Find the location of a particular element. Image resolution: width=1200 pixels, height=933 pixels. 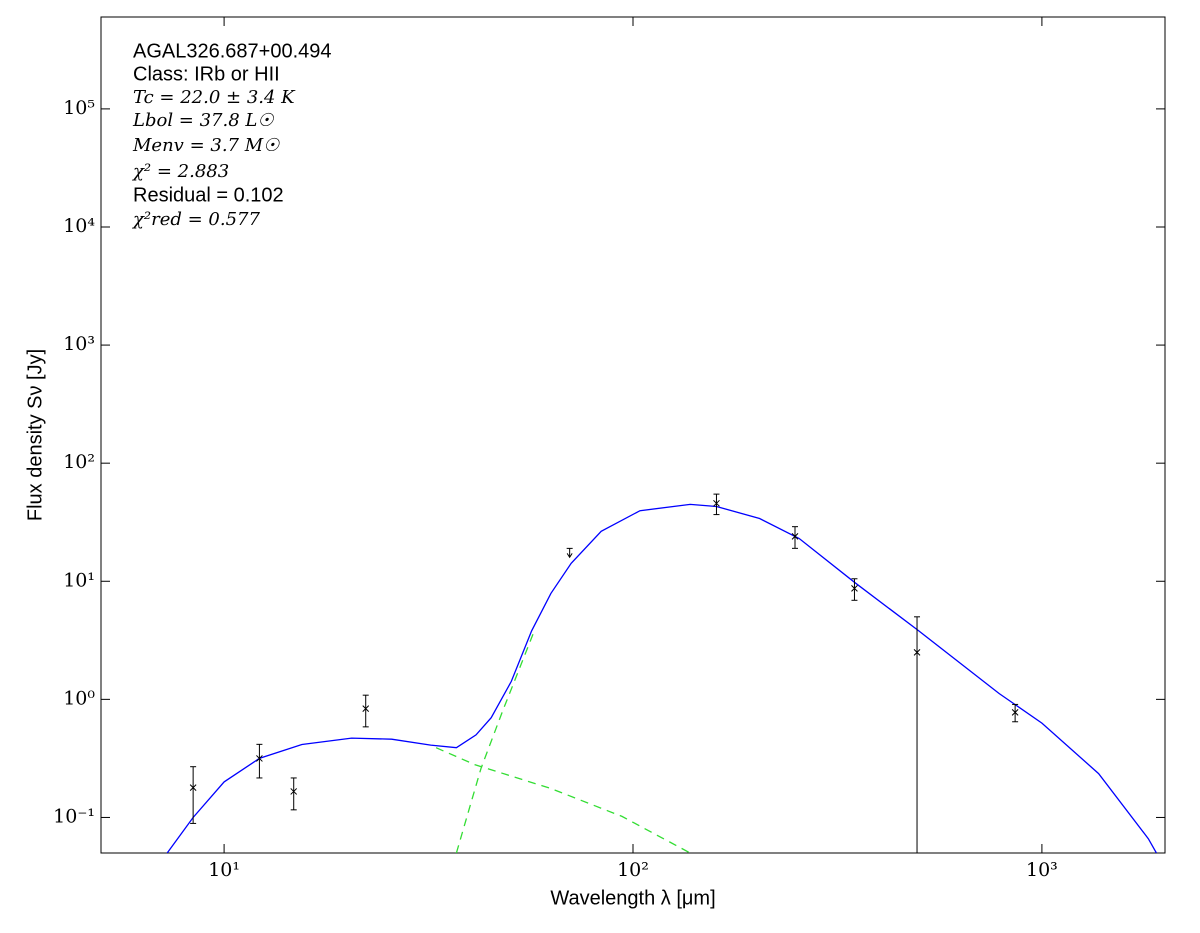

x-tick-label: 10³ is located at coordinates (1042, 870).